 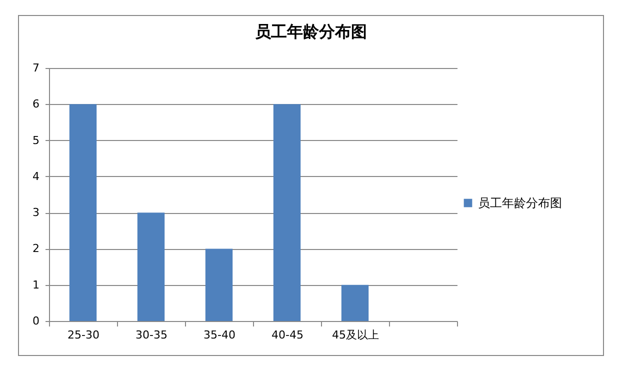 What do you see at coordinates (152, 335) in the screenshot?
I see `x-tick-label: 30-35` at bounding box center [152, 335].